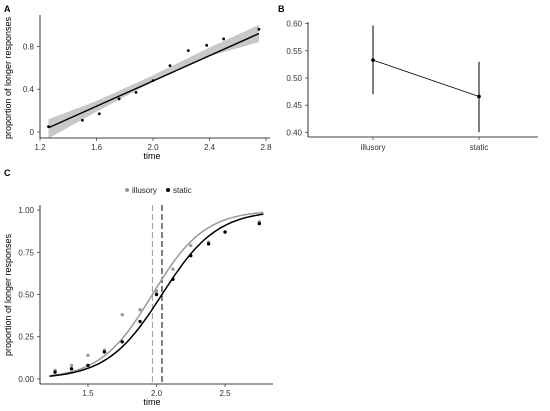 This screenshot has height=411, width=550. Describe the element at coordinates (32, 132) in the screenshot. I see `a-y-tick-label: 0` at that location.